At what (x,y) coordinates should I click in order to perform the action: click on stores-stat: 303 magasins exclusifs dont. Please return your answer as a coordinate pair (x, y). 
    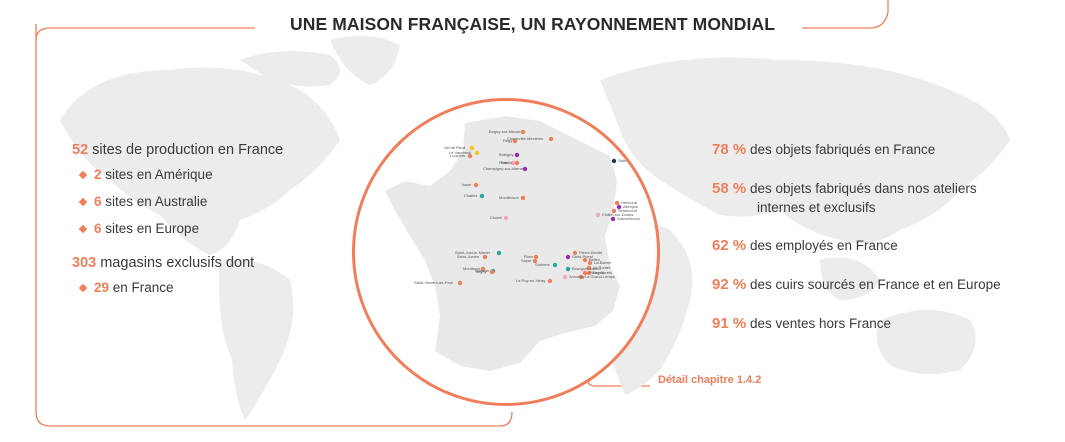
    Looking at the image, I should click on (177, 263).